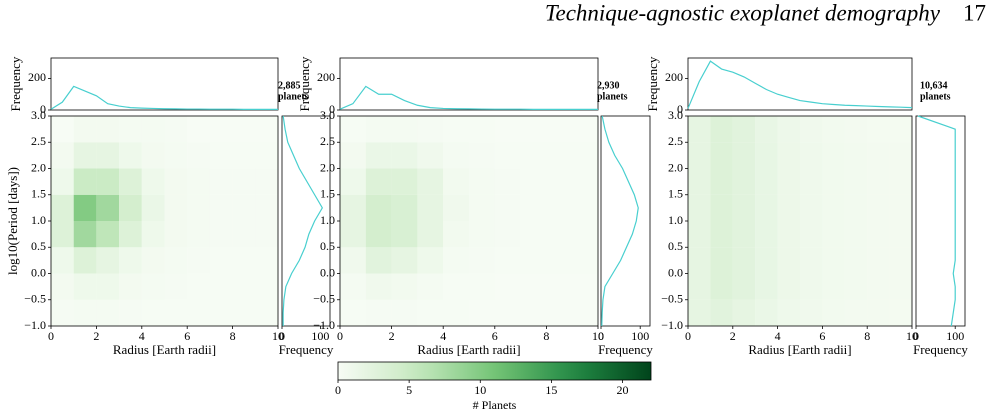 The image size is (1001, 416). Describe the element at coordinates (940, 349) in the screenshot. I see `x-axis-label: Frequency` at that location.